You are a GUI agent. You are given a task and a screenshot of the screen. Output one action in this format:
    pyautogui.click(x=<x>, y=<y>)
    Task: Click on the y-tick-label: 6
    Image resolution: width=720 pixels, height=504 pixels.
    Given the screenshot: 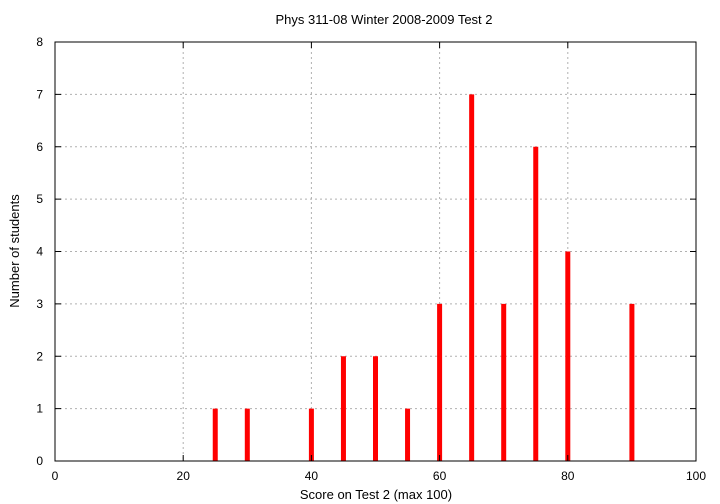 What is the action you would take?
    pyautogui.click(x=39, y=147)
    